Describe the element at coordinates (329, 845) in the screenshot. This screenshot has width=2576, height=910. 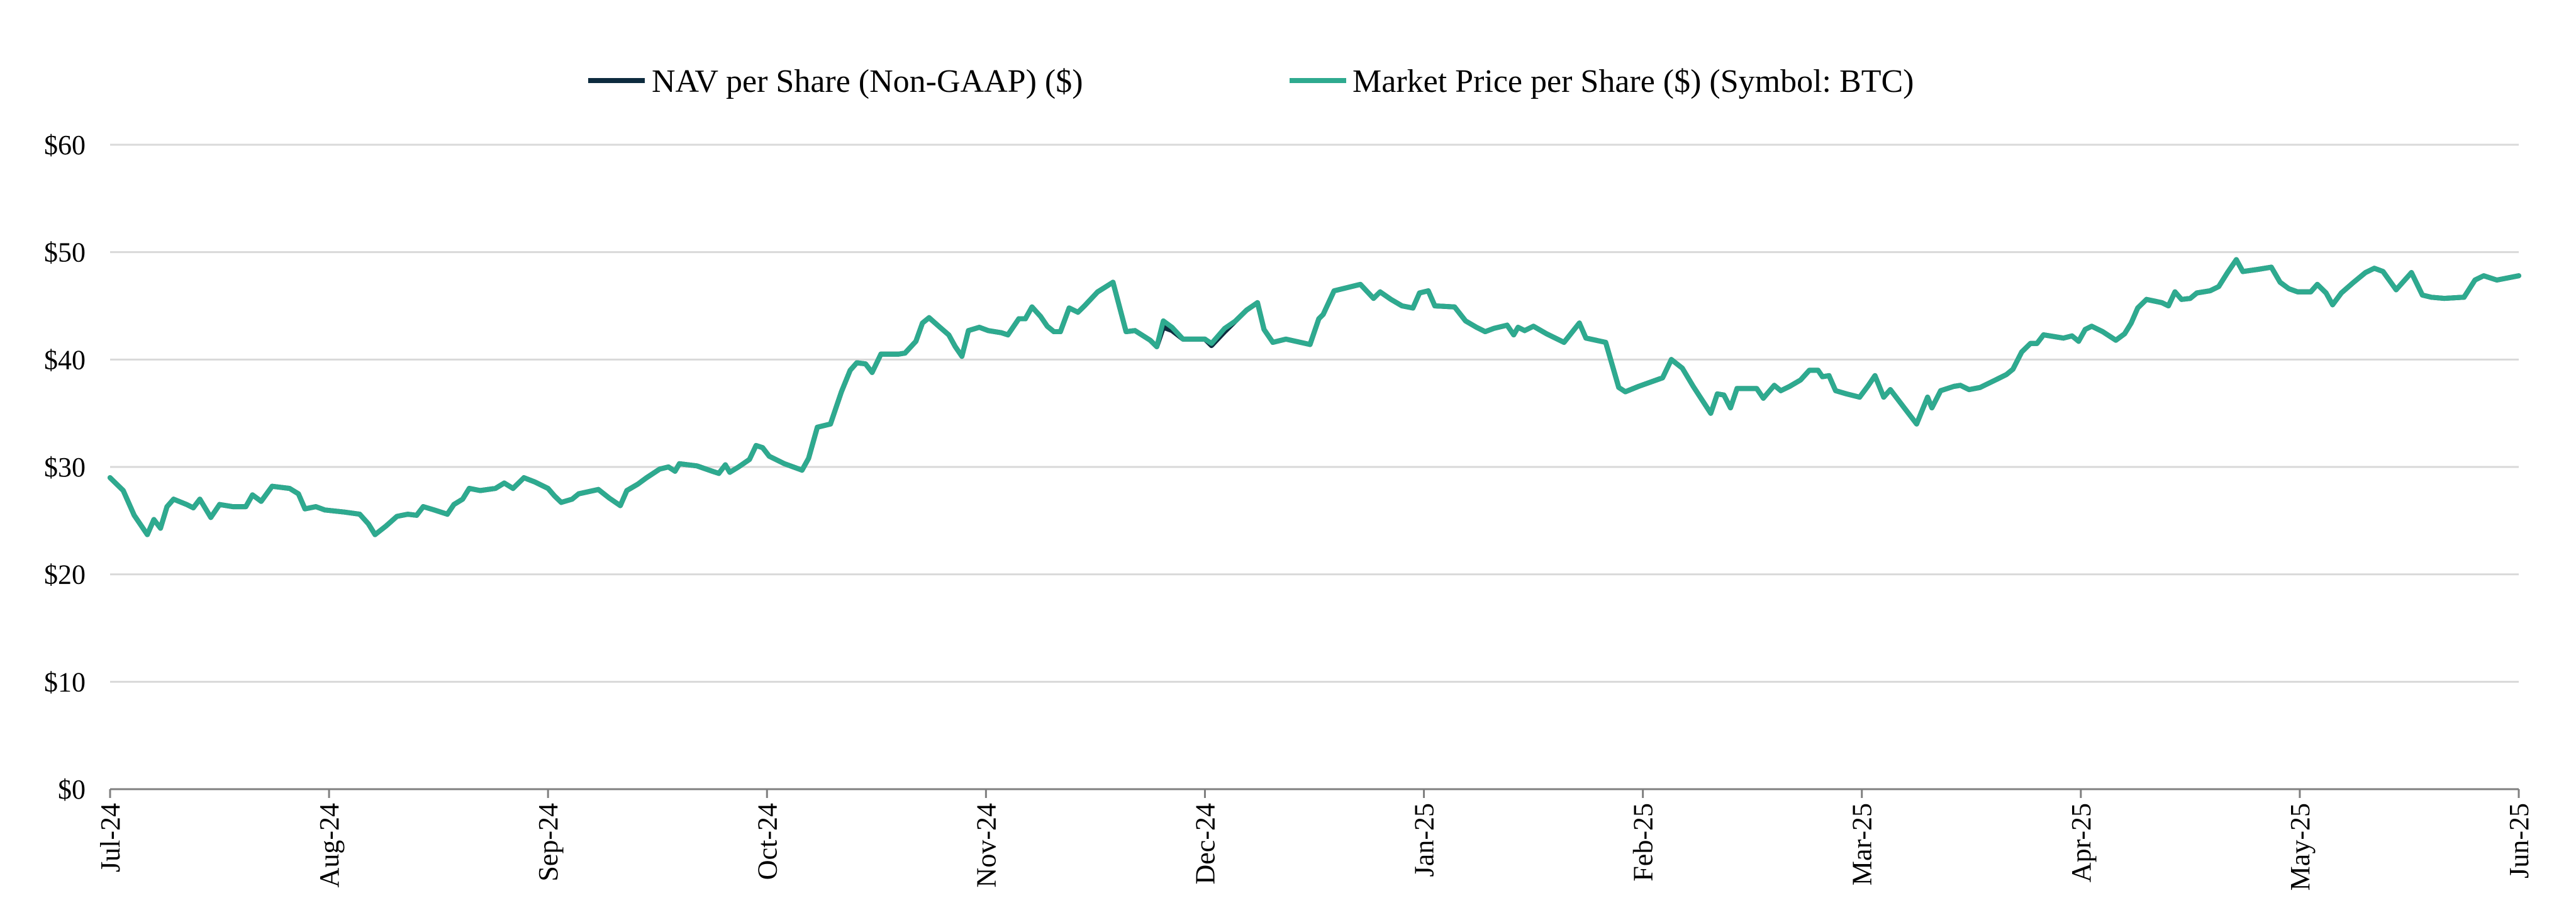
I see `x-tick-label: Aug-24` at that location.